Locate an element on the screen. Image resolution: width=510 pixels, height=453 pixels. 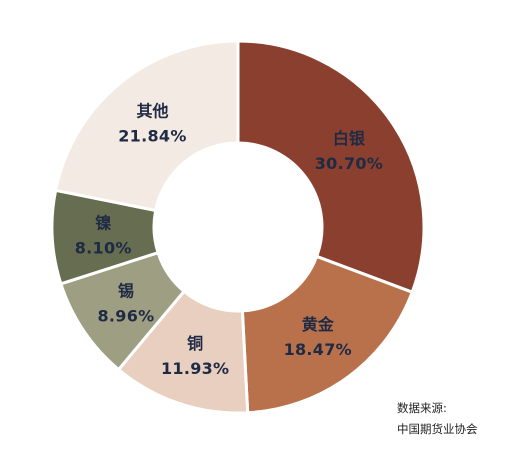
slice-value-tin: 8.96% is located at coordinates (125, 315).